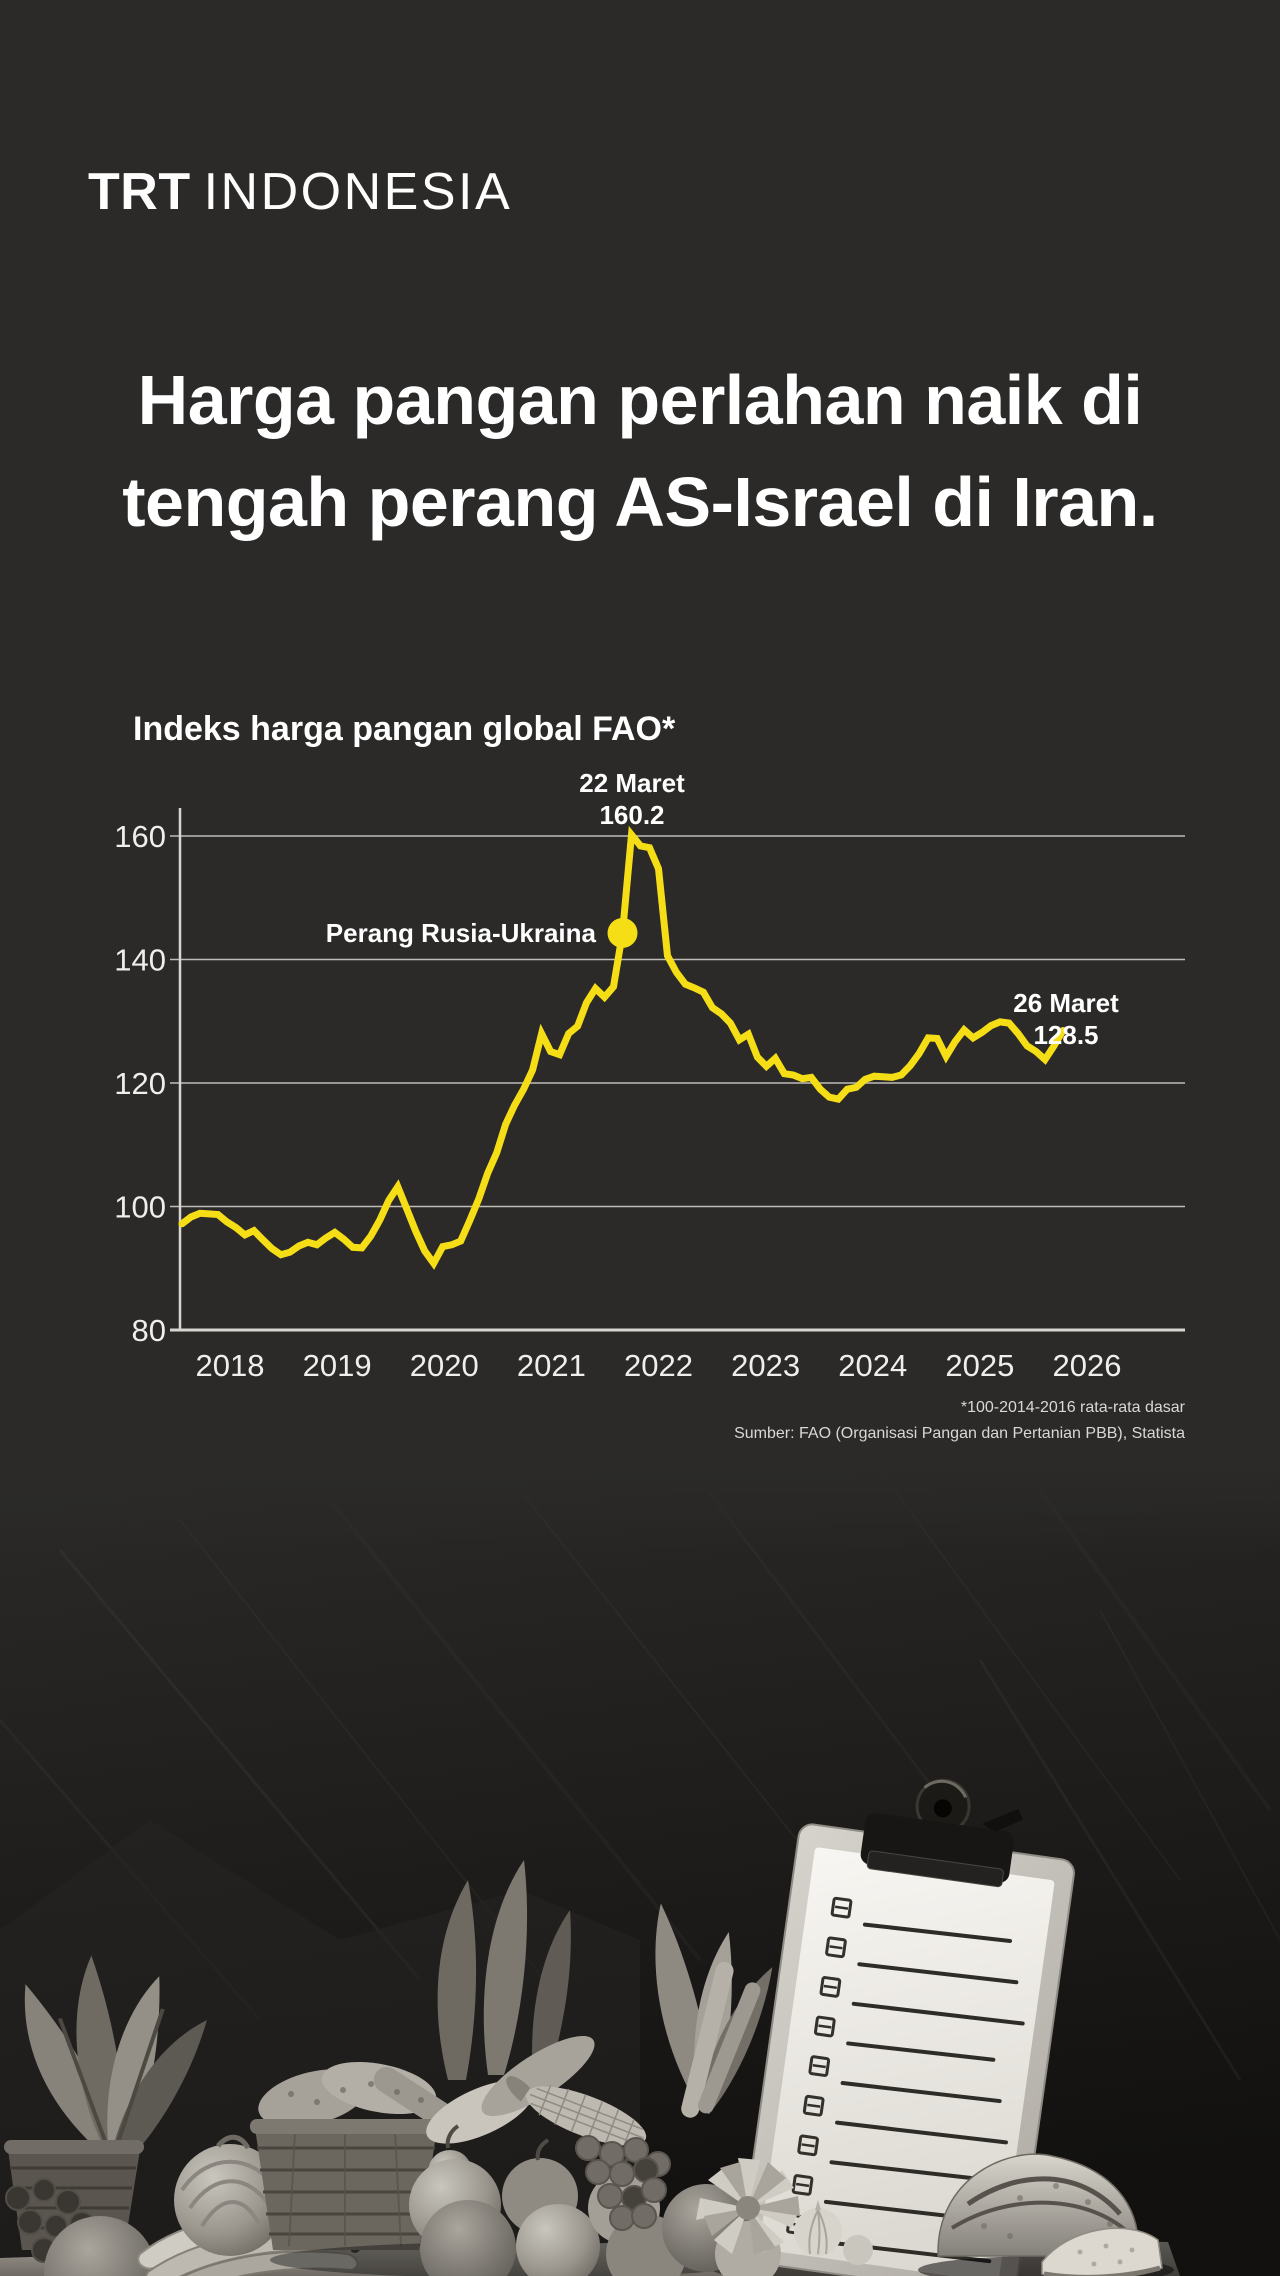  I want to click on grape-cluster, so click(623, 2183).